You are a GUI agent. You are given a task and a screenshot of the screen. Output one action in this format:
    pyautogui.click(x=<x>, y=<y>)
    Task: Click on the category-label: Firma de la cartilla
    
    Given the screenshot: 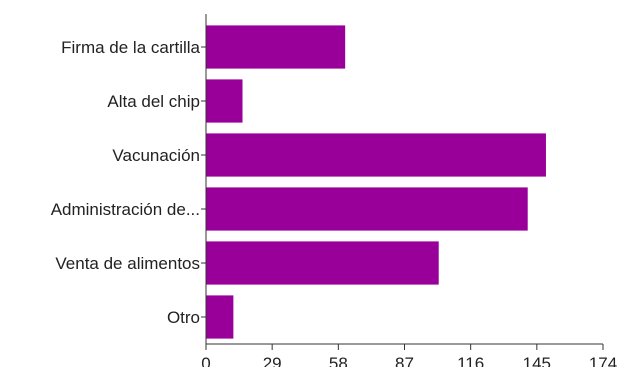 What is the action you would take?
    pyautogui.click(x=130, y=47)
    